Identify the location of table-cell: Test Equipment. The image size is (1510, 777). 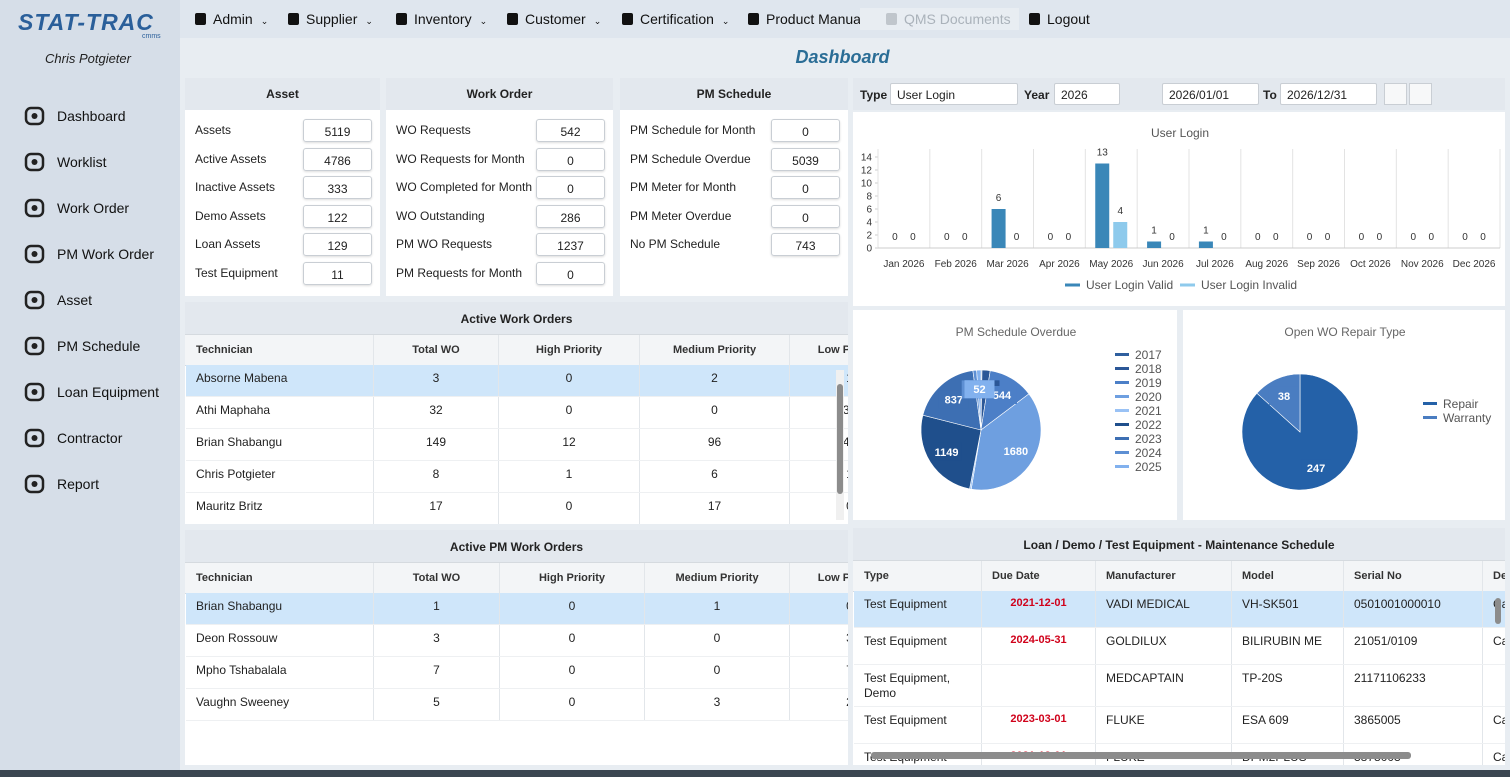
(918, 646).